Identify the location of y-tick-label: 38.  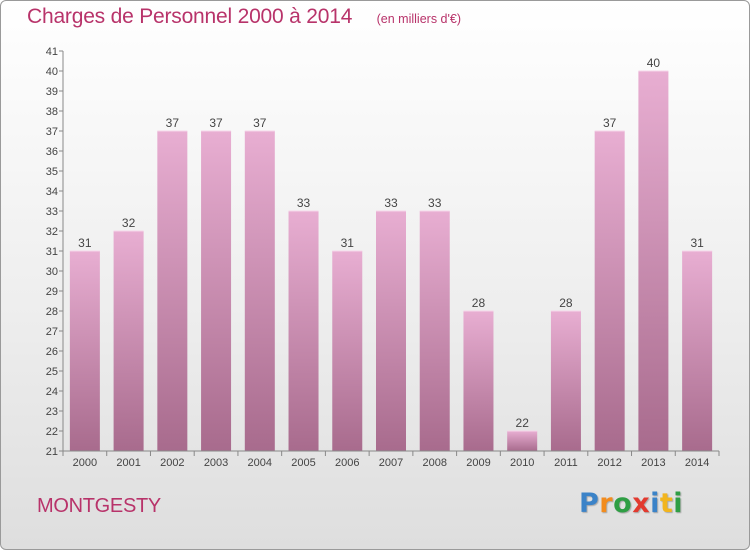
(52, 112).